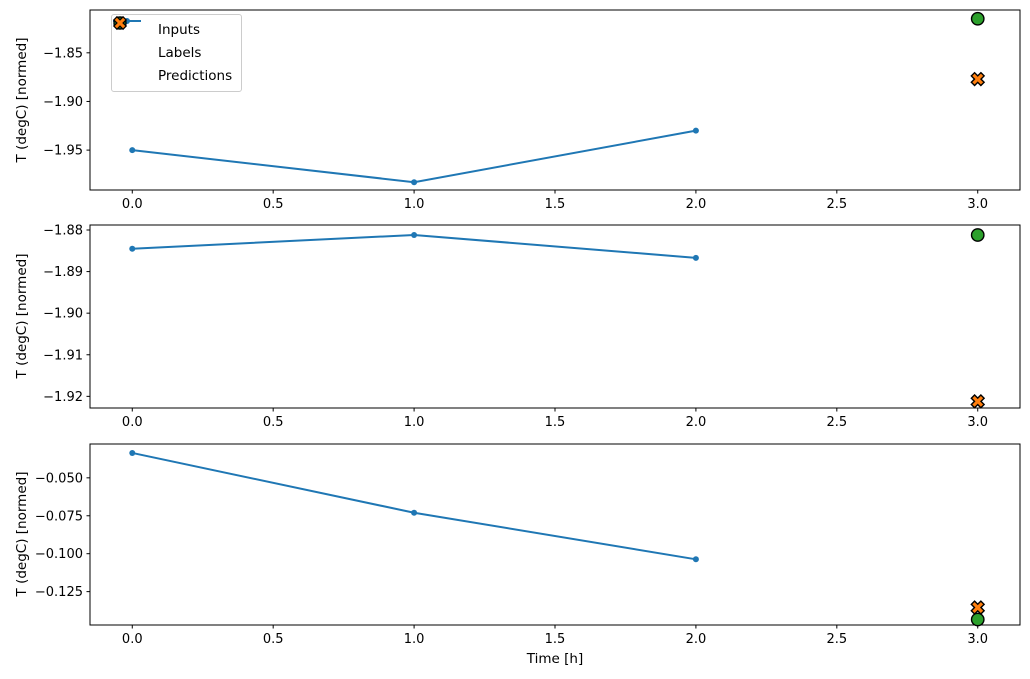 This screenshot has width=1030, height=679. I want to click on y-axis-label-subplot-1: T (degC) [normed], so click(22, 100).